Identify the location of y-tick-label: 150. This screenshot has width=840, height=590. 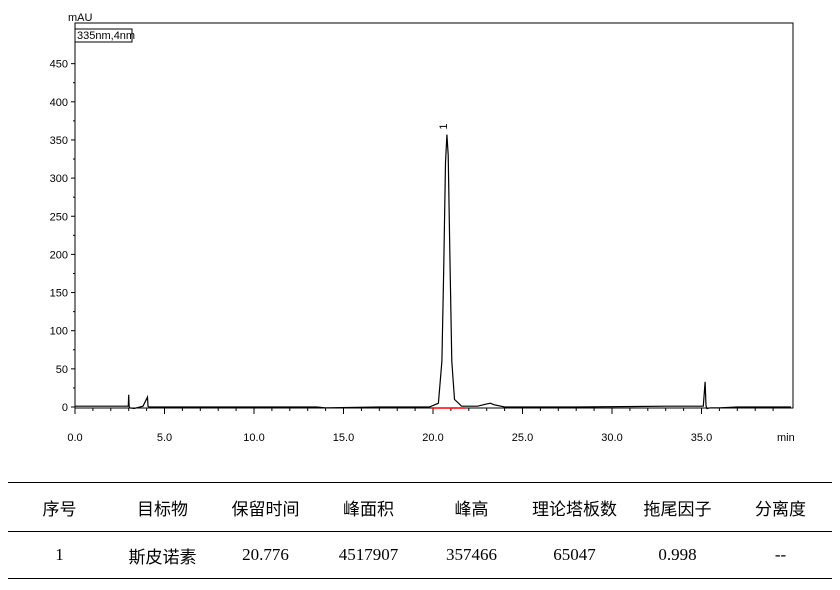
(59, 294).